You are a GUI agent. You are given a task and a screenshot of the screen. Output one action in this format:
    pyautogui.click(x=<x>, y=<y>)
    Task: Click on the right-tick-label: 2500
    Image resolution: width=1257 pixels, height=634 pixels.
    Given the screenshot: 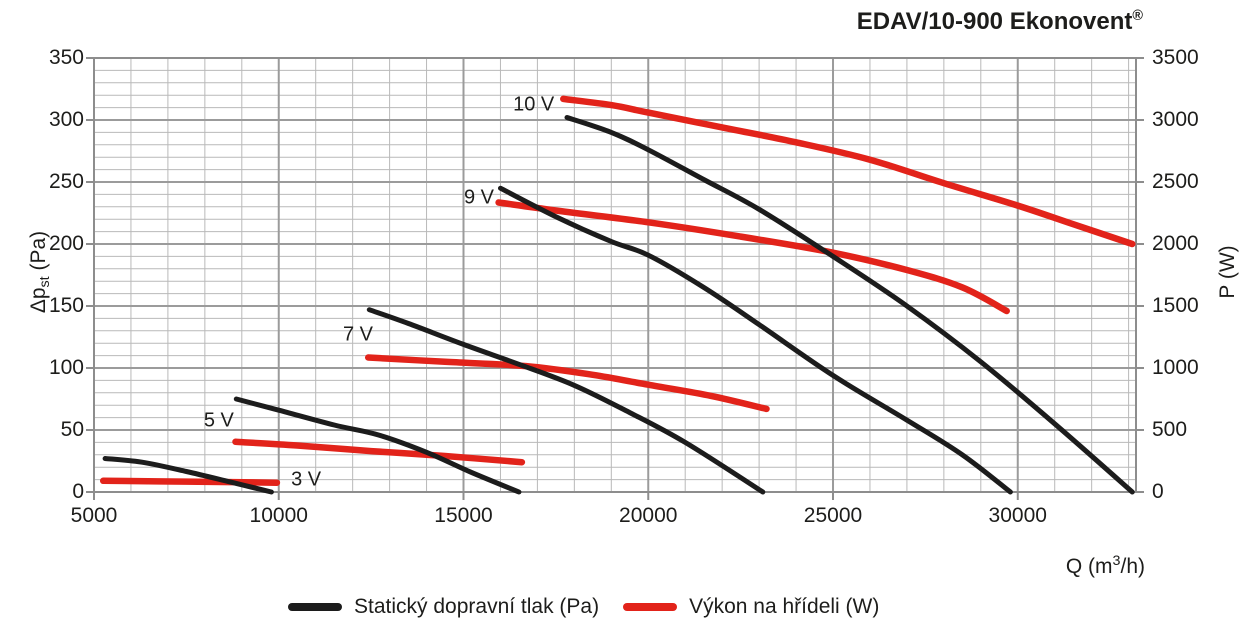 What is the action you would take?
    pyautogui.click(x=1175, y=181)
    